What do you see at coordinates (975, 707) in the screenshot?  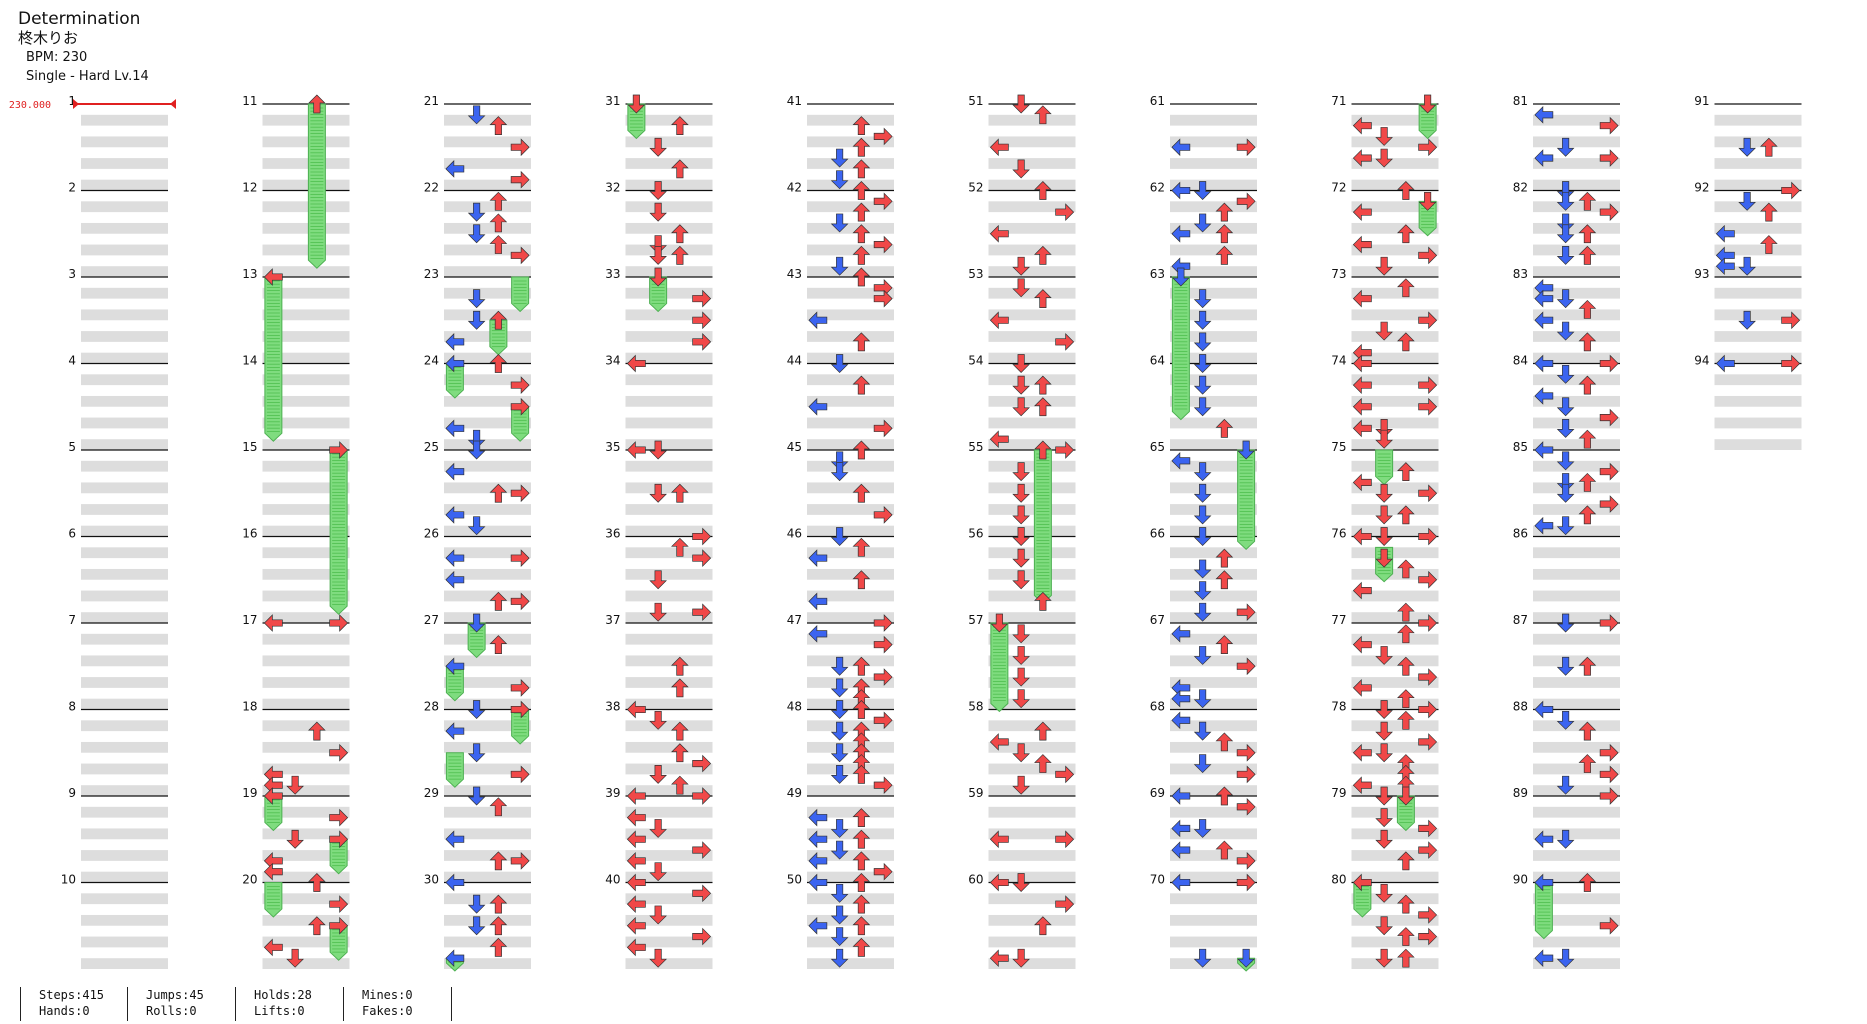 I see `measure-number: 58` at bounding box center [975, 707].